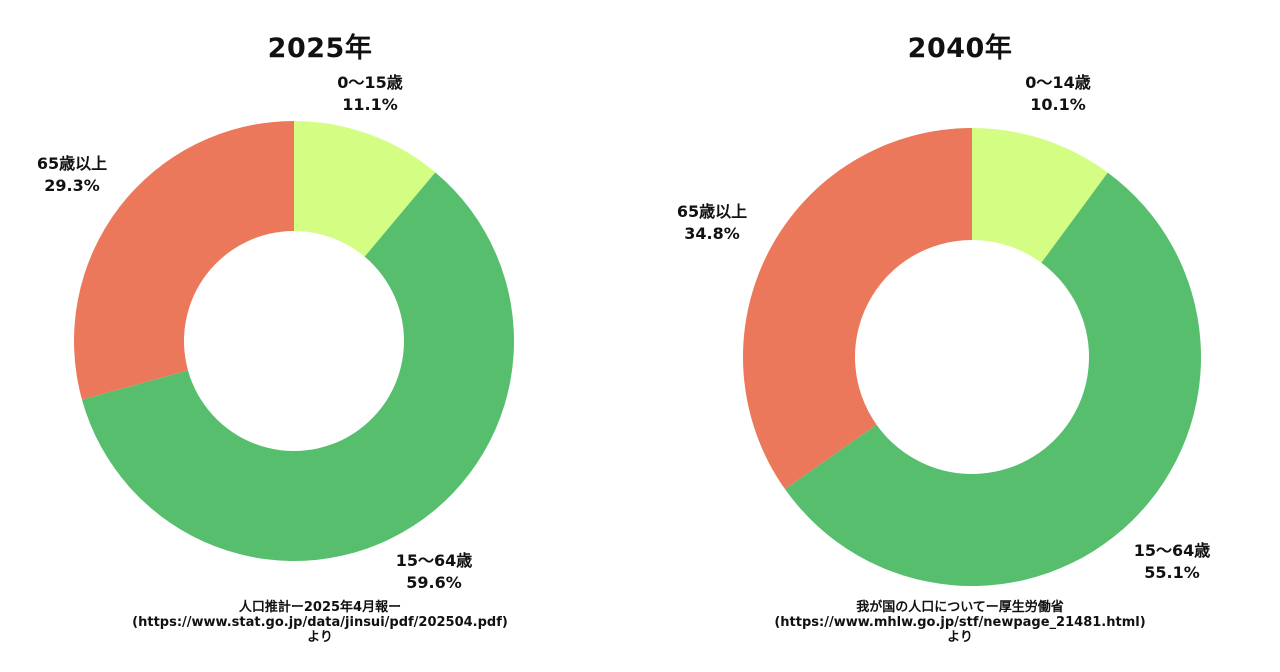  I want to click on source-title: 人口推計ー2025年4月報ー, so click(320, 607).